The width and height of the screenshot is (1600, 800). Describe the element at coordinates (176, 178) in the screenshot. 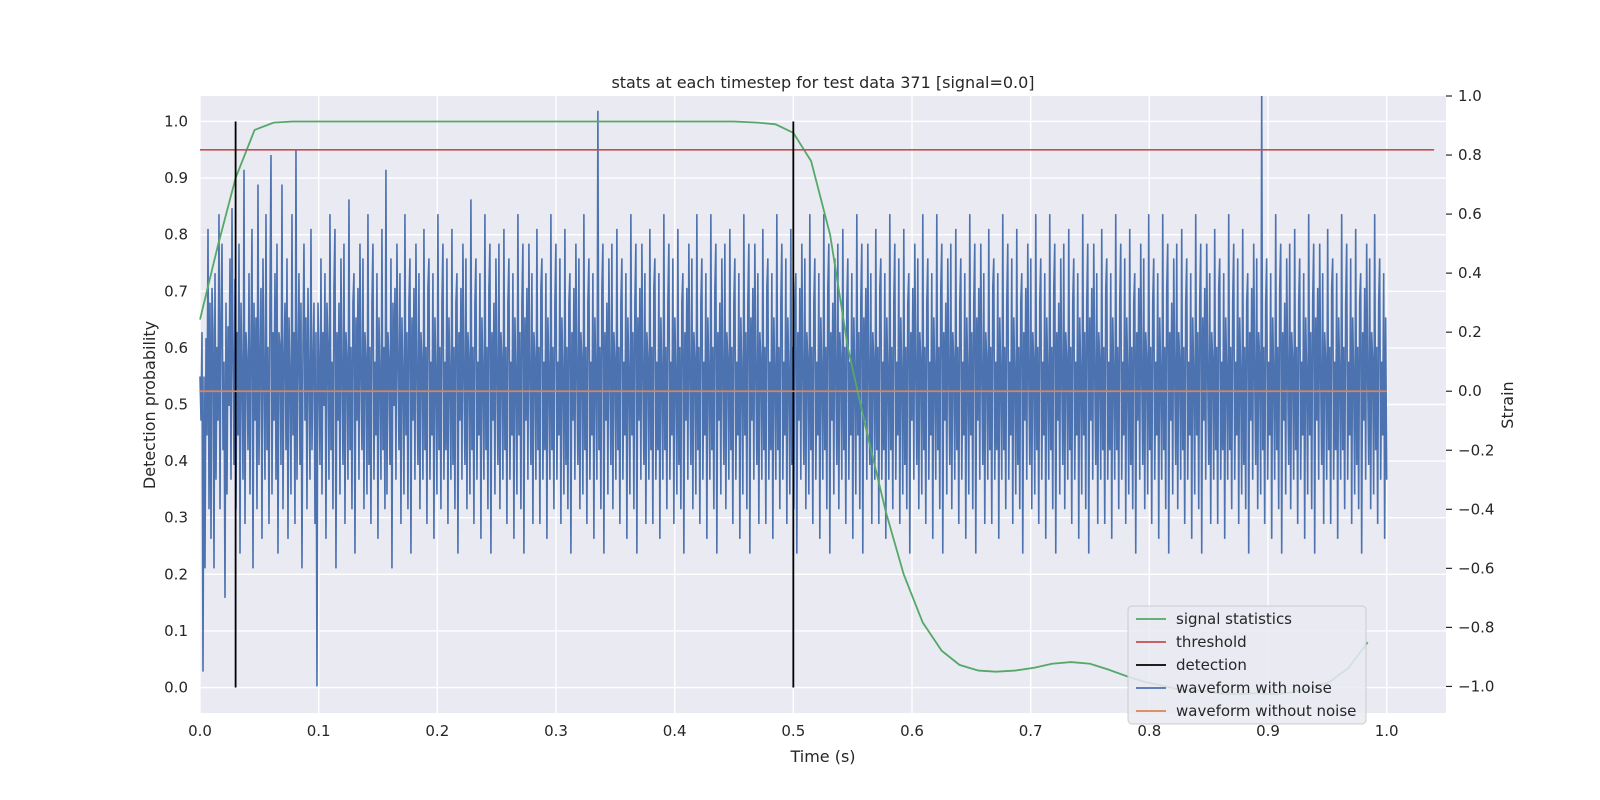

I see `left-tick-label: 0.9` at that location.